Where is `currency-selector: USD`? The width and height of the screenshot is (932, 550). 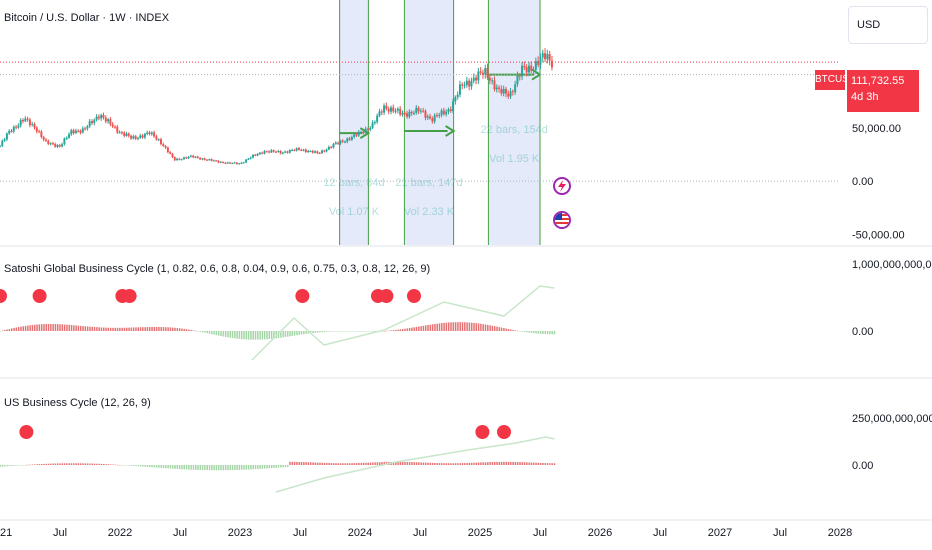
currency-selector: USD is located at coordinates (888, 25).